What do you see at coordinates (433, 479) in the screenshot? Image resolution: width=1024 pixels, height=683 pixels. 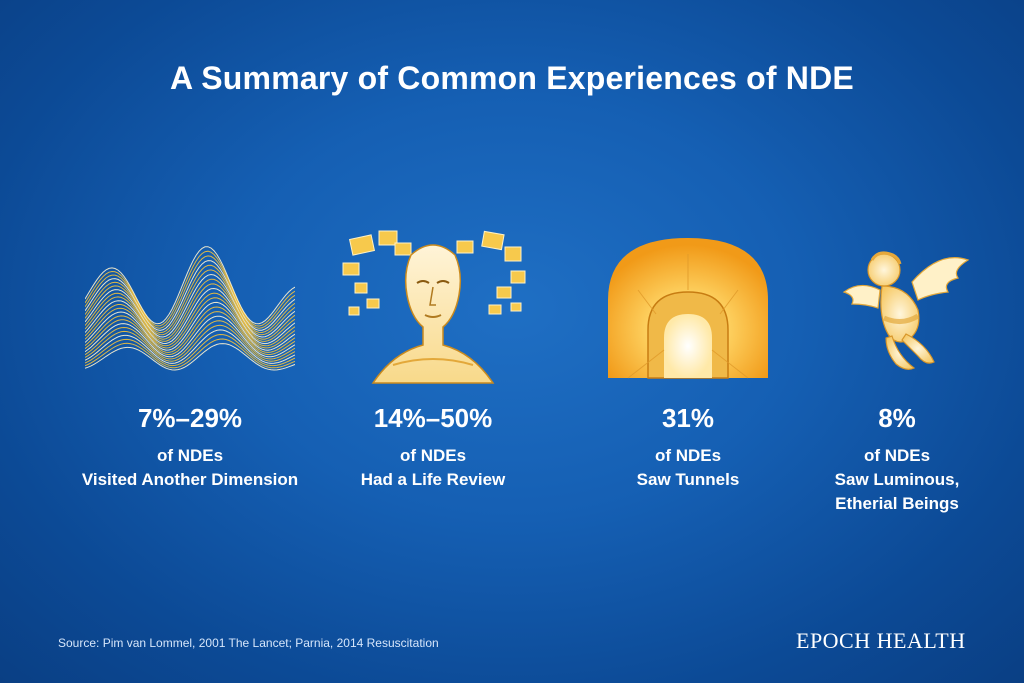 I see `stat-description: Had a Life Review` at bounding box center [433, 479].